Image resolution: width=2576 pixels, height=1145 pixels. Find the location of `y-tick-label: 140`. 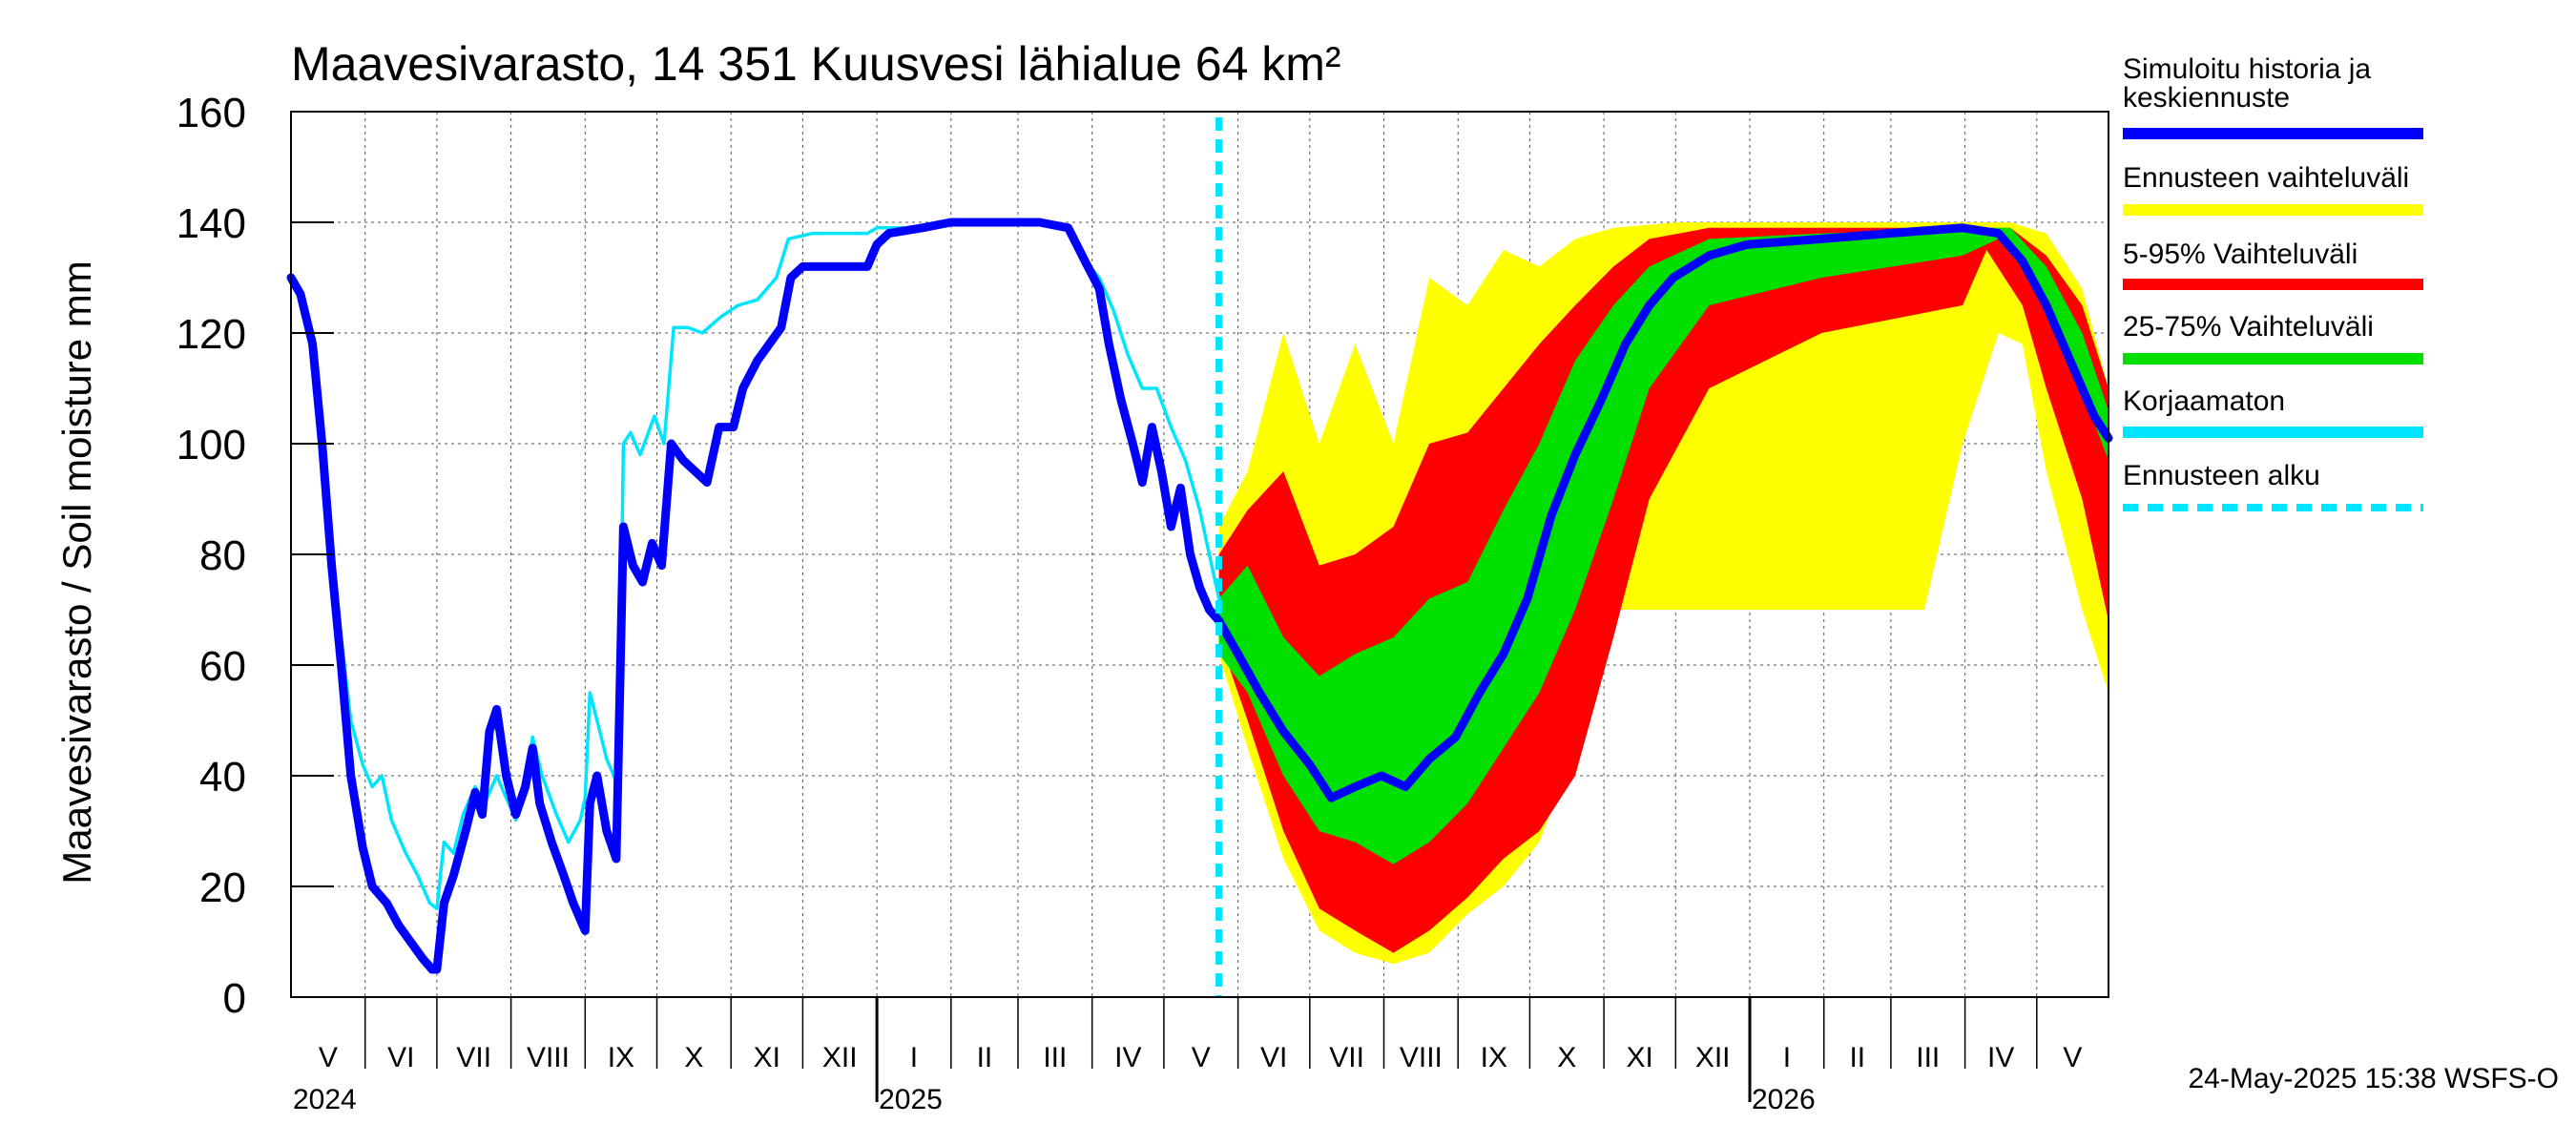

y-tick-label: 140 is located at coordinates (211, 224).